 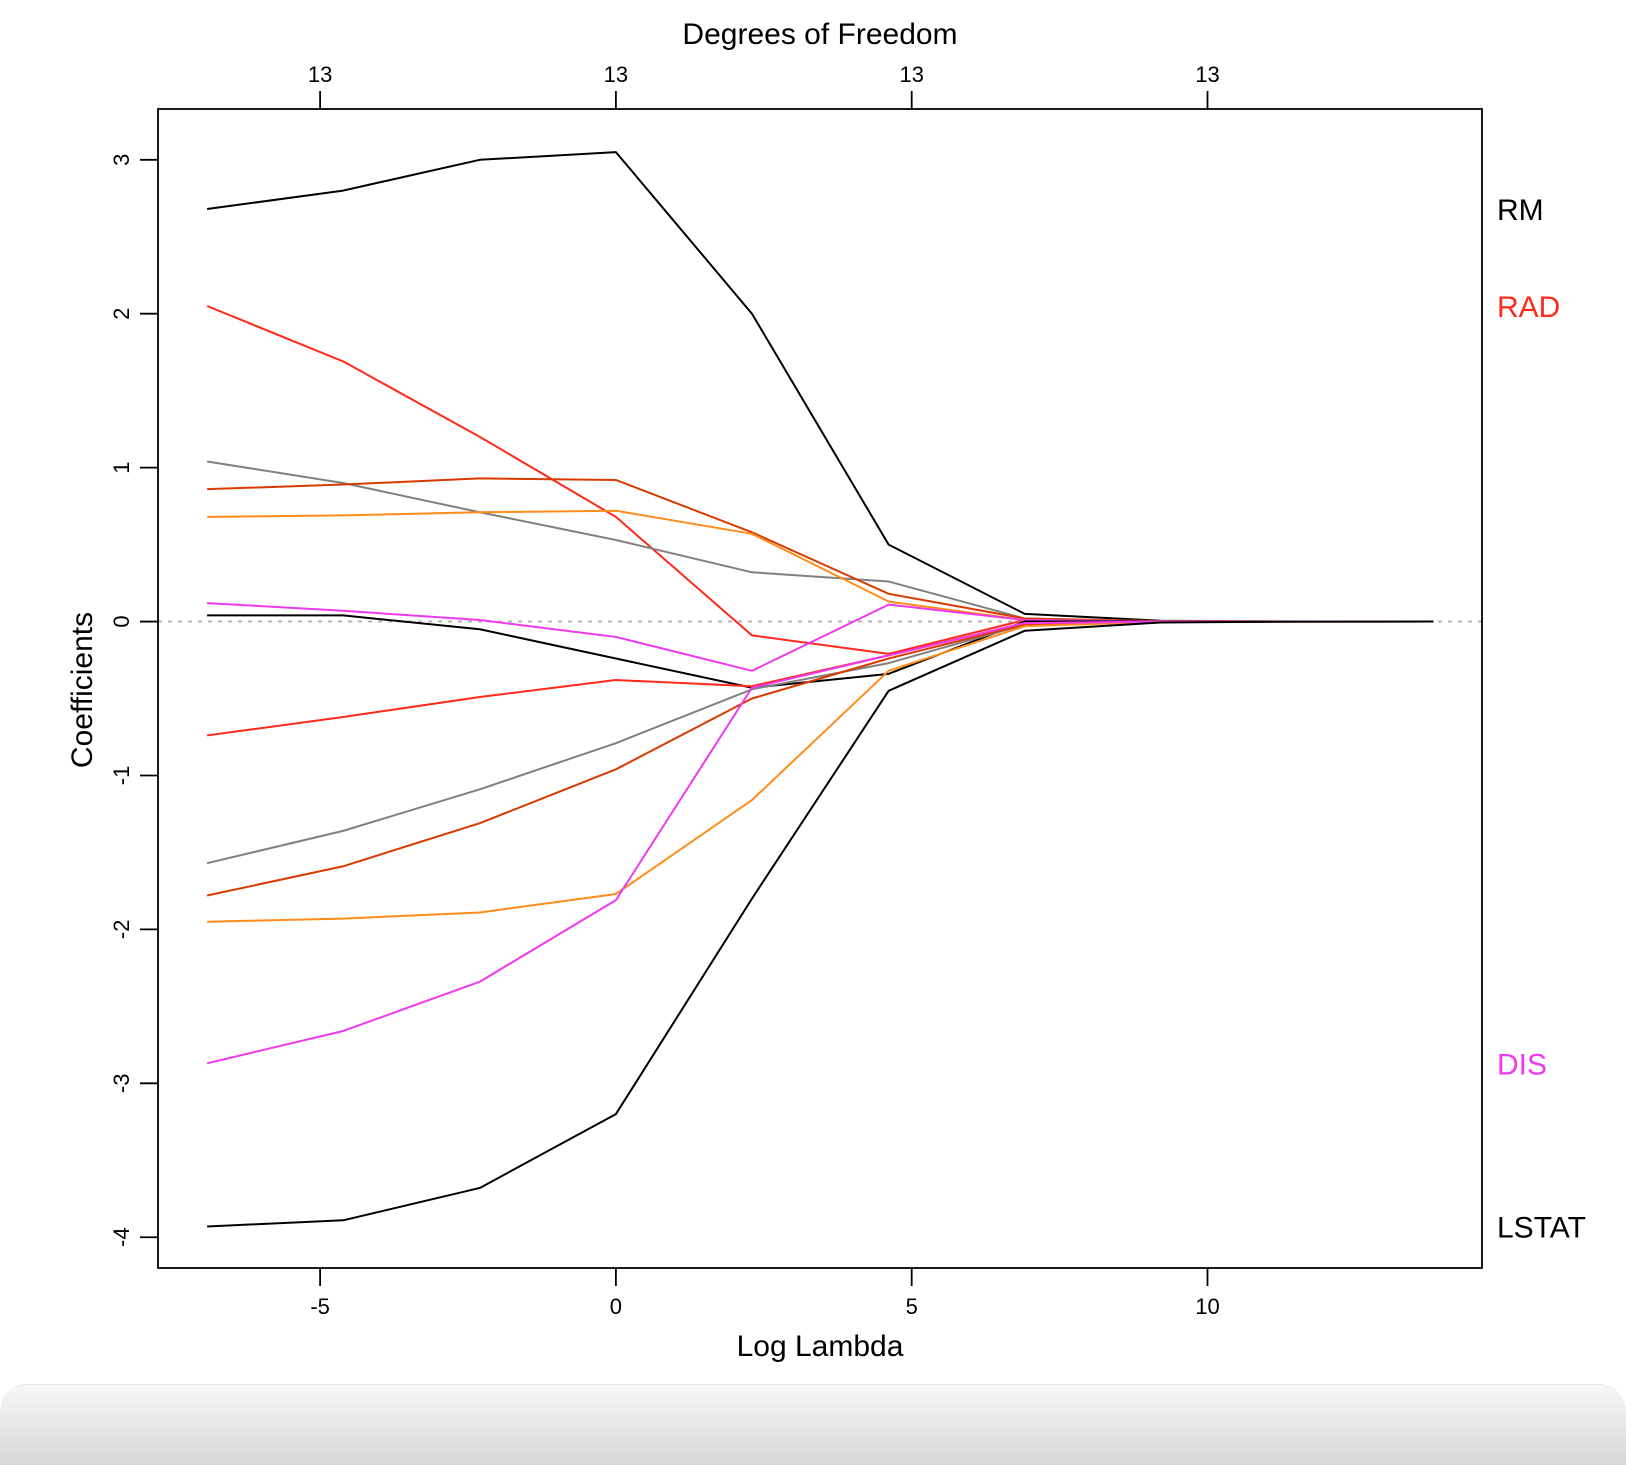 I want to click on top-x-axis: 13 13 13 13, so click(x=764, y=85).